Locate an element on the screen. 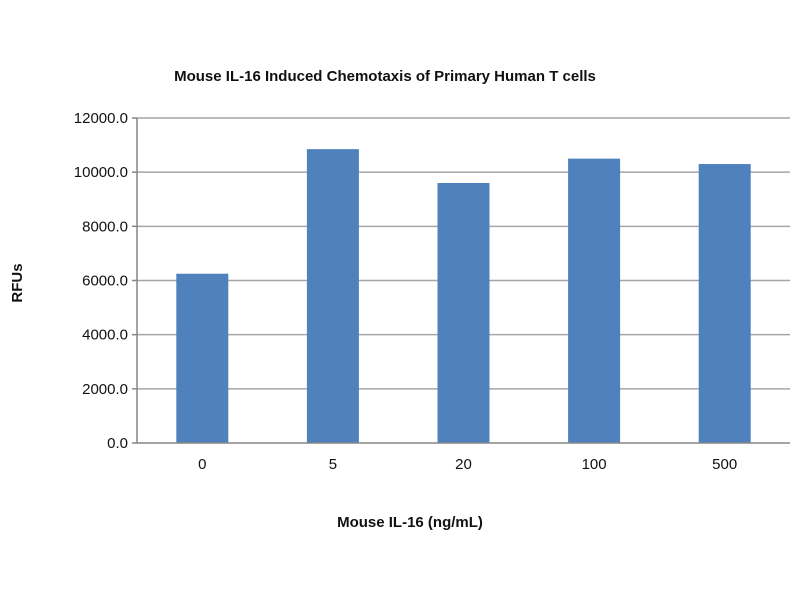  x-tick-label: 0 is located at coordinates (202, 464).